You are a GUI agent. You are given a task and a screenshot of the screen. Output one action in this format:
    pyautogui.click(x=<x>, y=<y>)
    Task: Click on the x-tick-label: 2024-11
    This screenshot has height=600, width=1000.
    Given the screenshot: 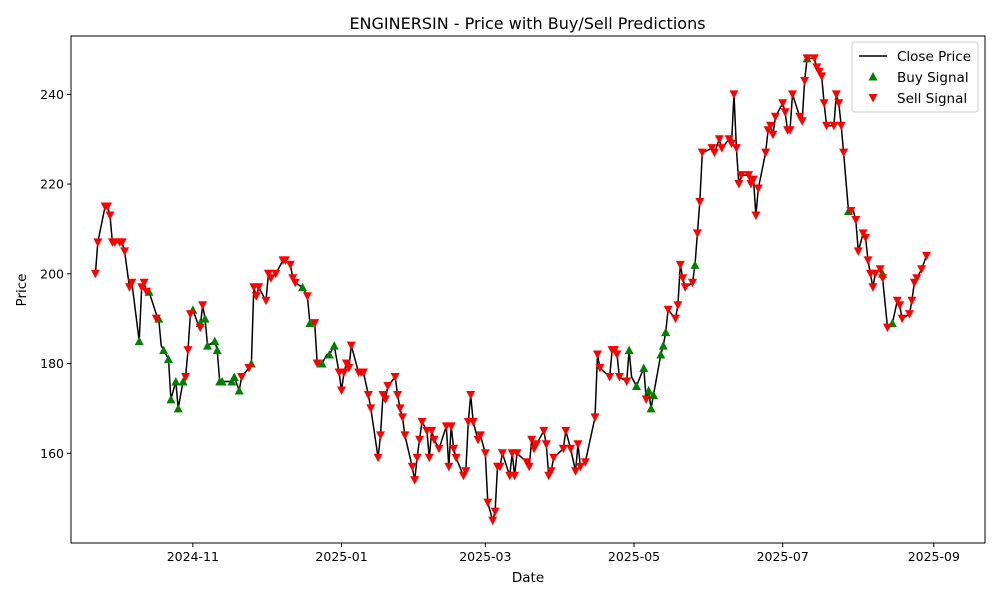 What is the action you would take?
    pyautogui.click(x=193, y=556)
    